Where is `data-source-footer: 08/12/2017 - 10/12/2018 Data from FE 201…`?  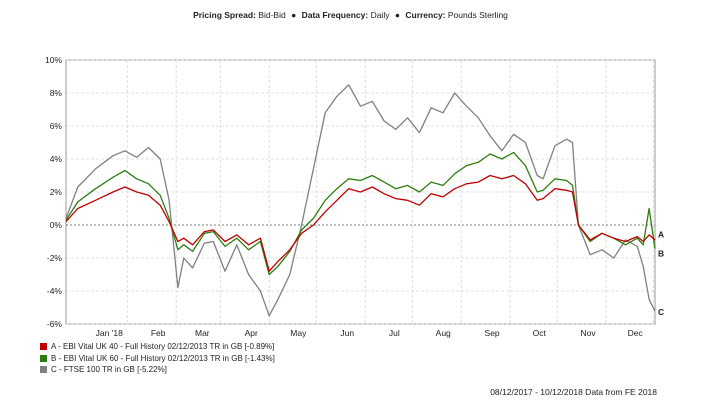 data-source-footer: 08/12/2017 - 10/12/2018 Data from FE 201… is located at coordinates (573, 392).